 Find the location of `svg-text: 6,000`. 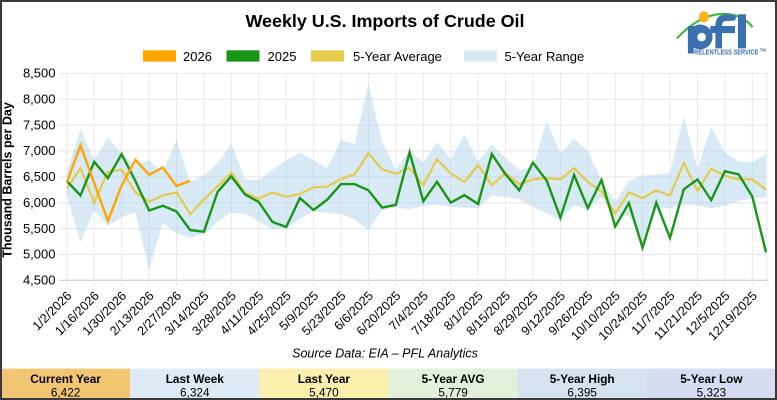

svg-text: 6,000 is located at coordinates (39, 202).